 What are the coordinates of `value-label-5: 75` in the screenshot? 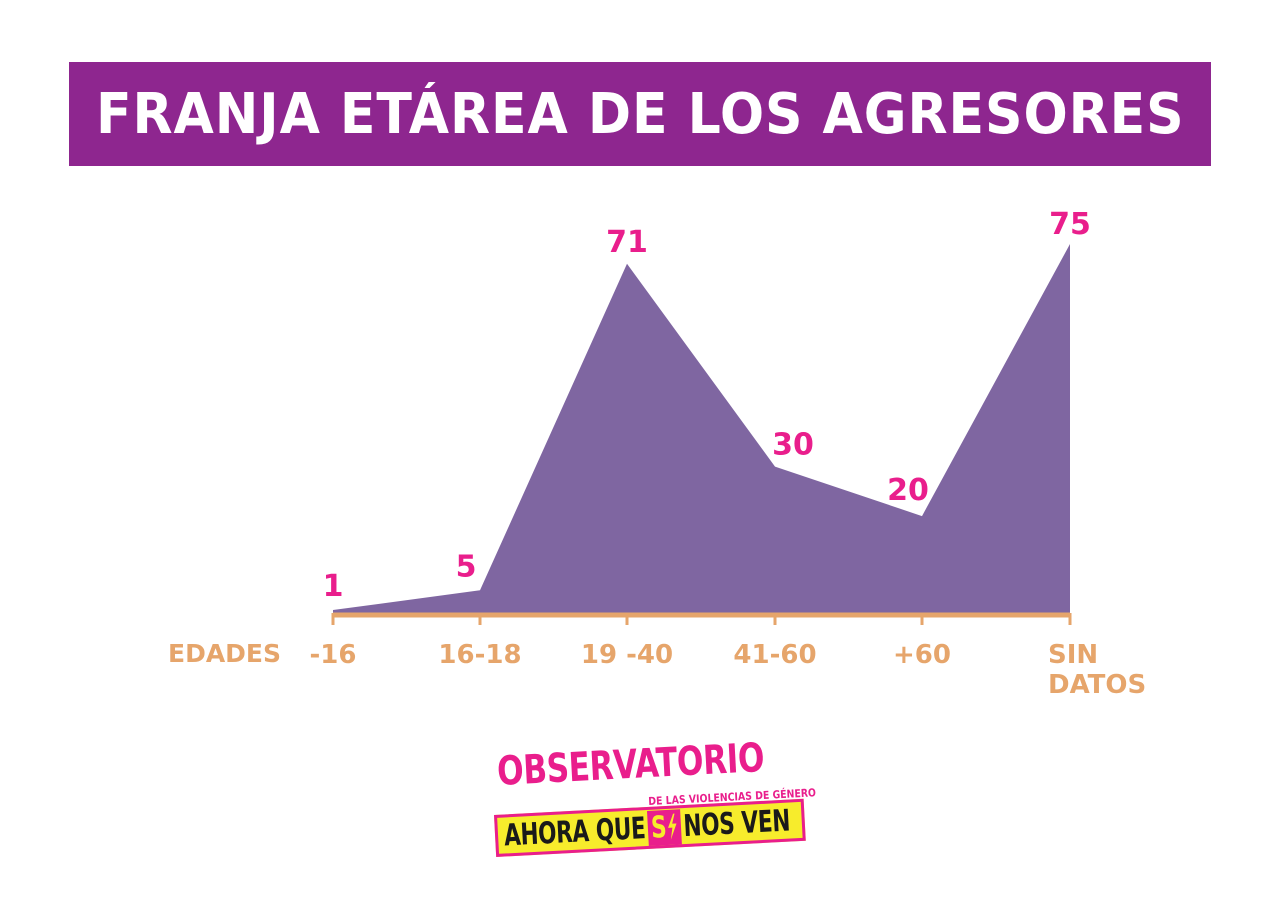 It's located at (1070, 224).